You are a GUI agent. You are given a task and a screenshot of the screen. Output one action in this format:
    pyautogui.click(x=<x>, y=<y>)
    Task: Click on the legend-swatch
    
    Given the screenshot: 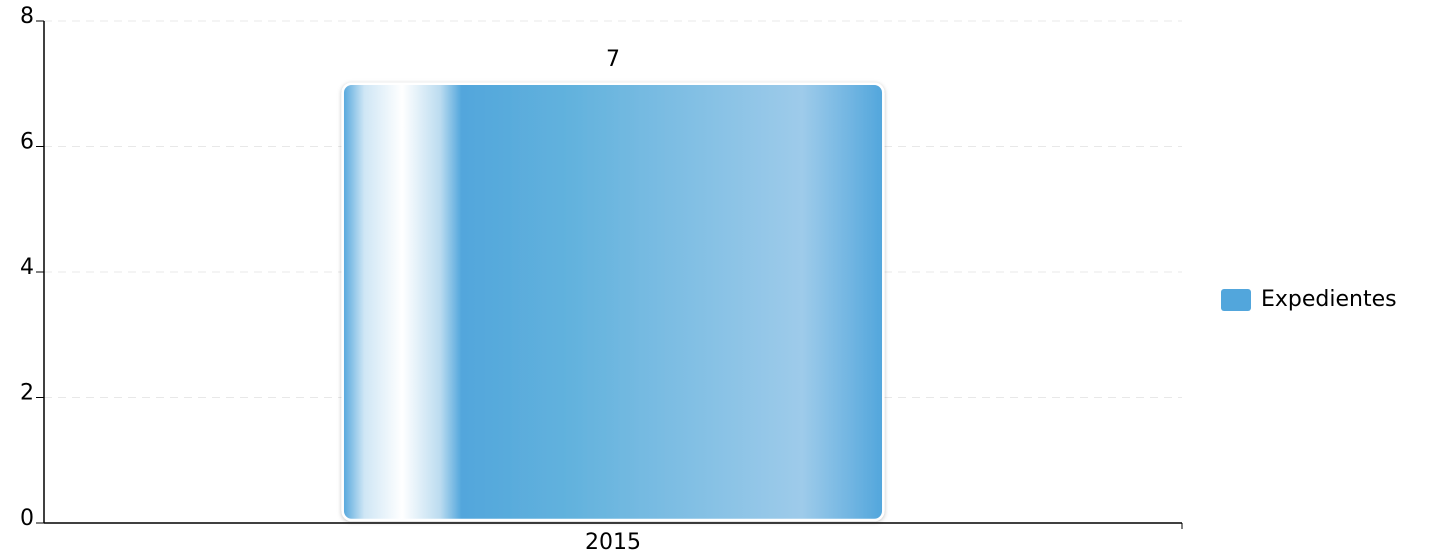 What is the action you would take?
    pyautogui.click(x=1236, y=300)
    